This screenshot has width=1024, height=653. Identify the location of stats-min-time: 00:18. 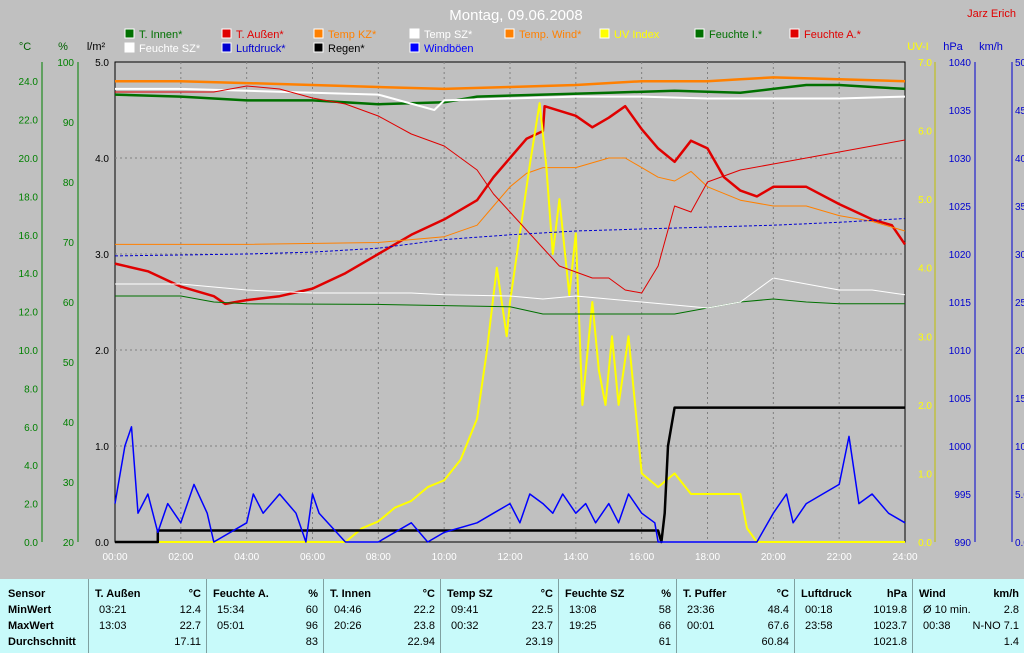
(819, 610).